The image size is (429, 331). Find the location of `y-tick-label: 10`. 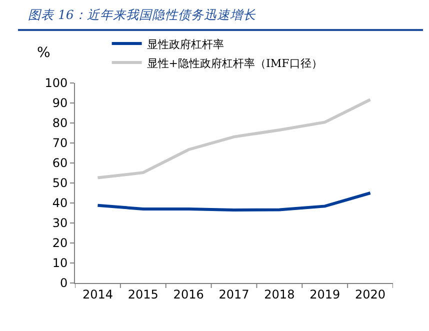

y-tick-label: 10 is located at coordinates (60, 263).